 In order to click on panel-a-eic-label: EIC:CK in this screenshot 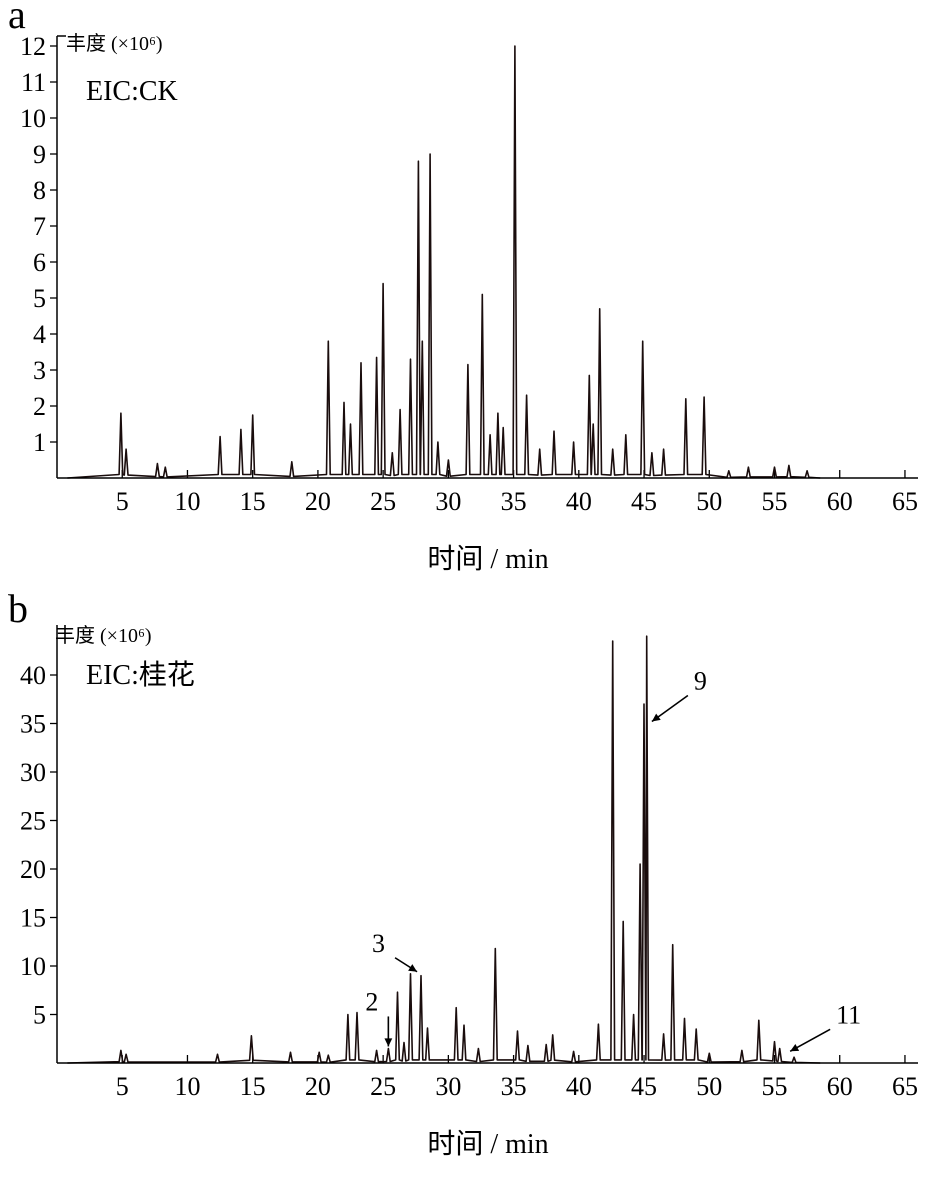, I will do `click(132, 91)`.